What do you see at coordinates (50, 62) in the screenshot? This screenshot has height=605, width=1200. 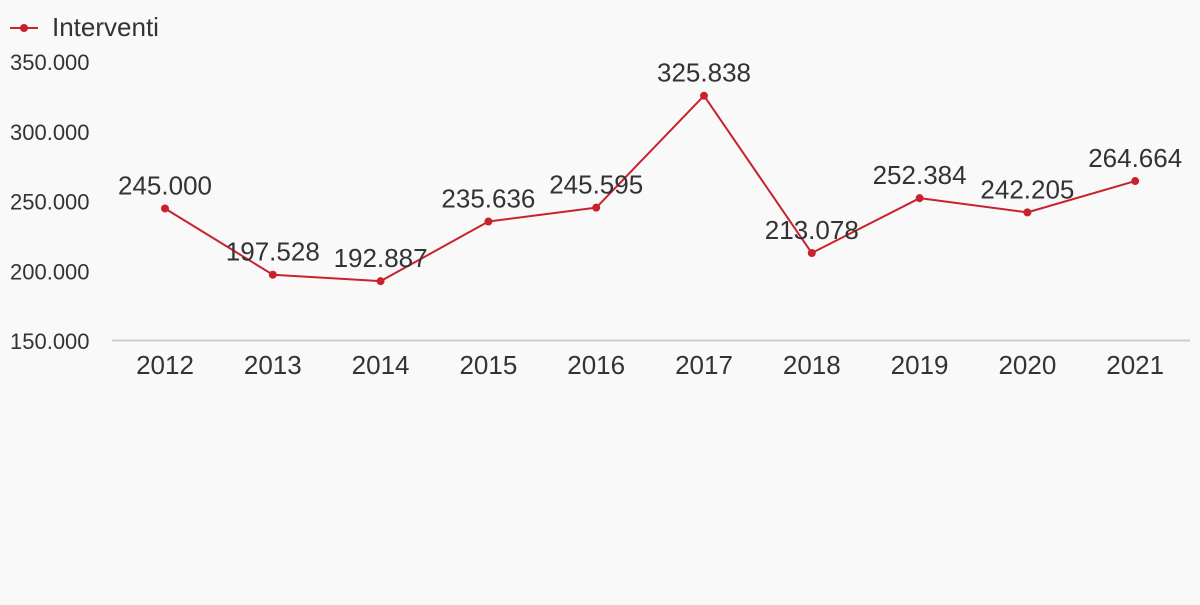 I see `y-tick-label: 350.000` at bounding box center [50, 62].